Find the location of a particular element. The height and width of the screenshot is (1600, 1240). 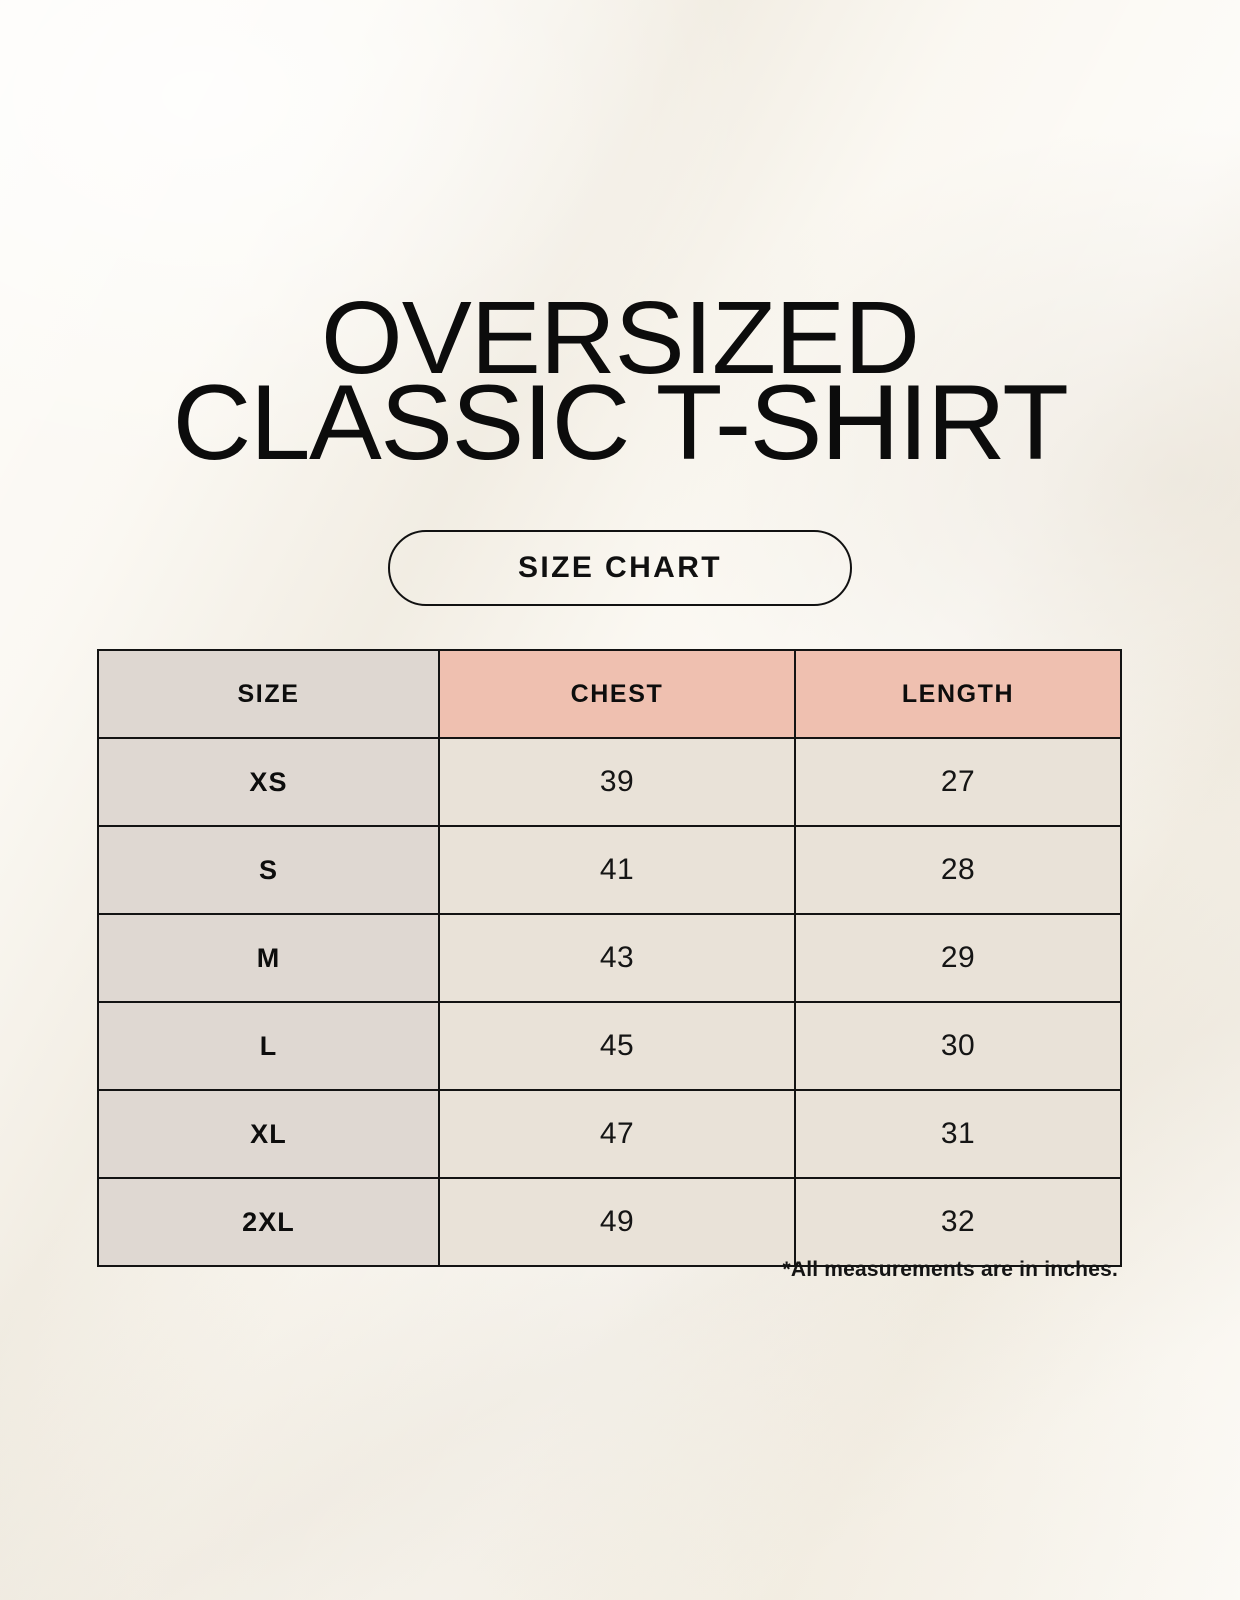

cell-size: M is located at coordinates (268, 958).